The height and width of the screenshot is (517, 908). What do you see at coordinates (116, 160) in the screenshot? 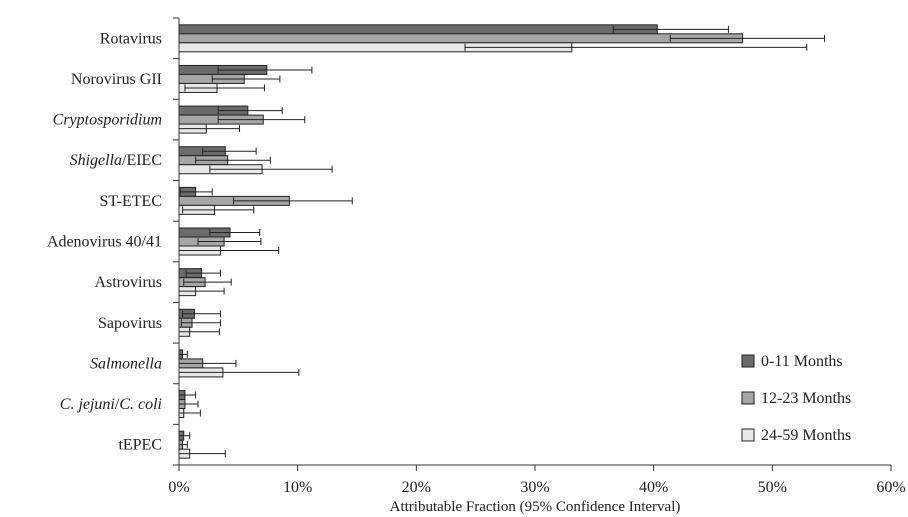
I see `category-label: Shigella/EIEC` at bounding box center [116, 160].